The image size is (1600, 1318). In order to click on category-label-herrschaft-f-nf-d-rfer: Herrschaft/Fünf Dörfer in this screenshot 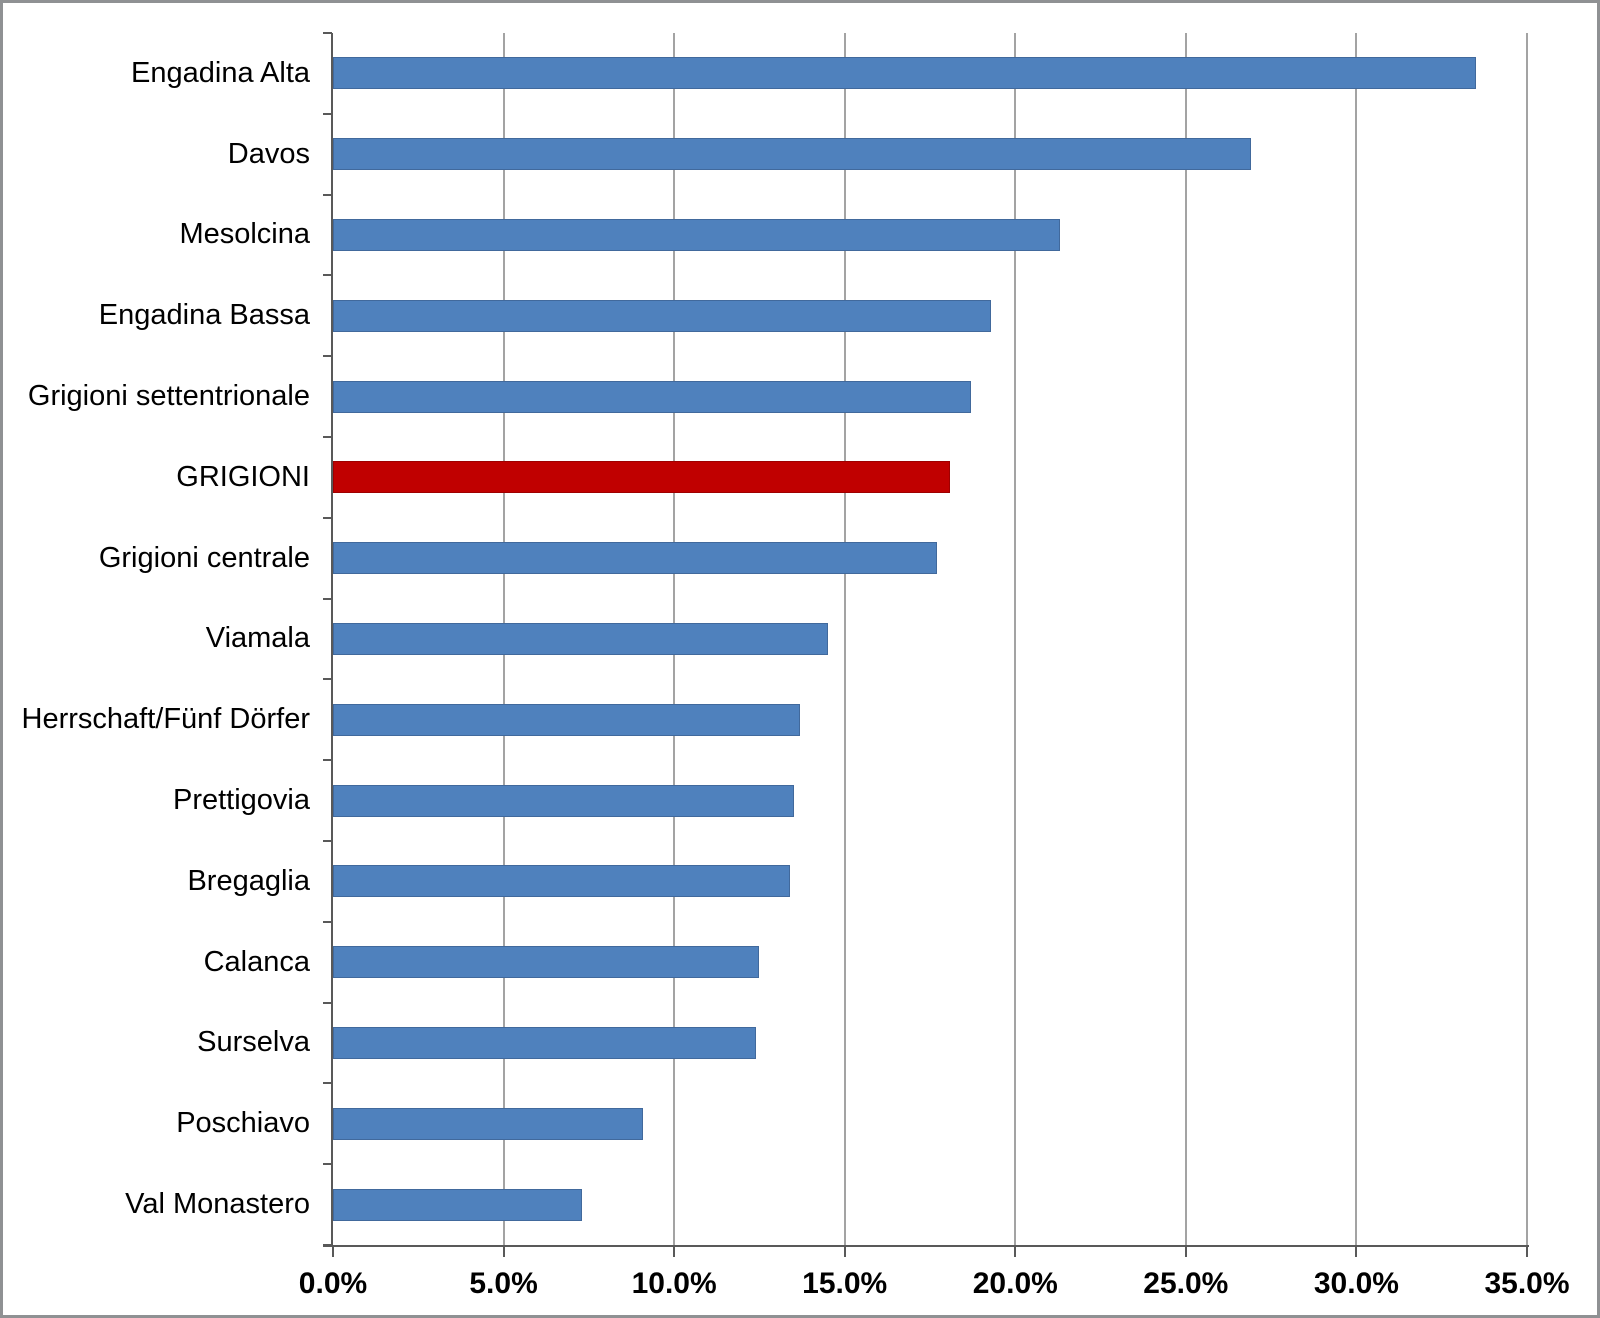, I will do `click(165, 719)`.